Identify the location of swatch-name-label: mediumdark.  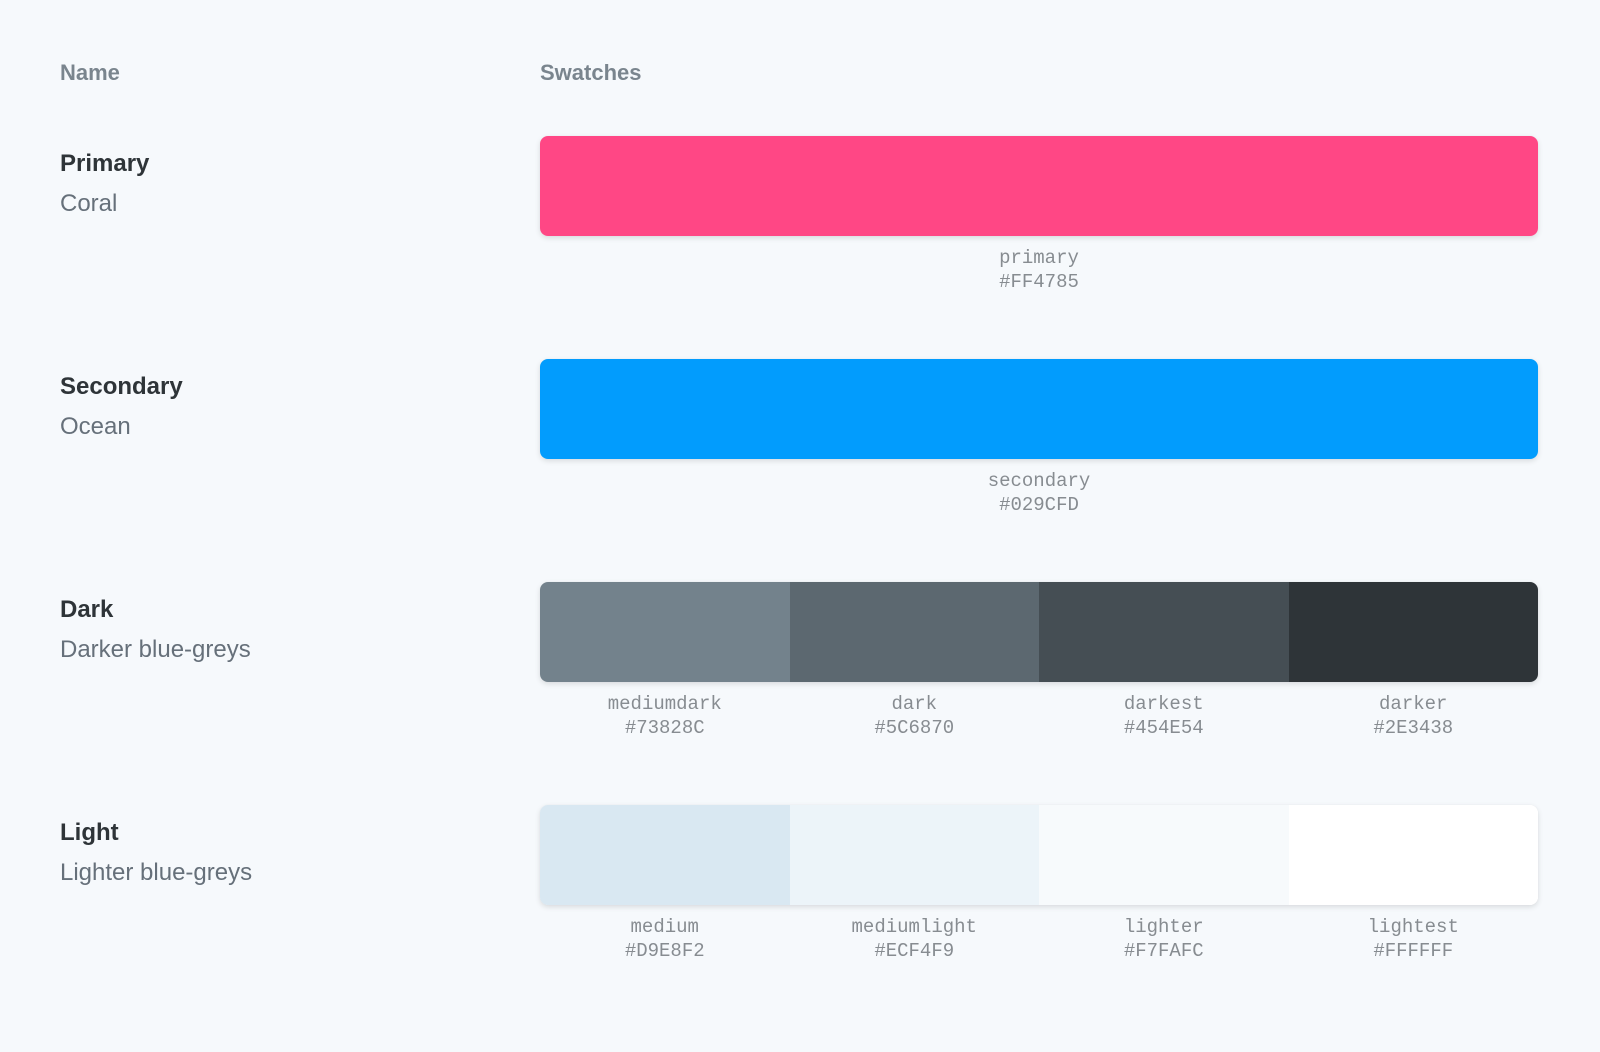
(664, 704).